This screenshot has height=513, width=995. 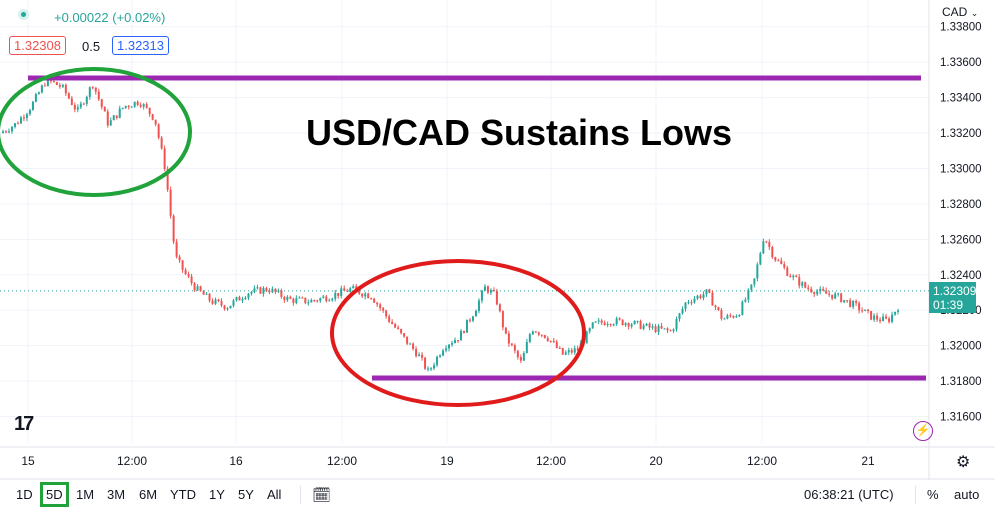 What do you see at coordinates (551, 461) in the screenshot?
I see `x-tick-label: 12:00` at bounding box center [551, 461].